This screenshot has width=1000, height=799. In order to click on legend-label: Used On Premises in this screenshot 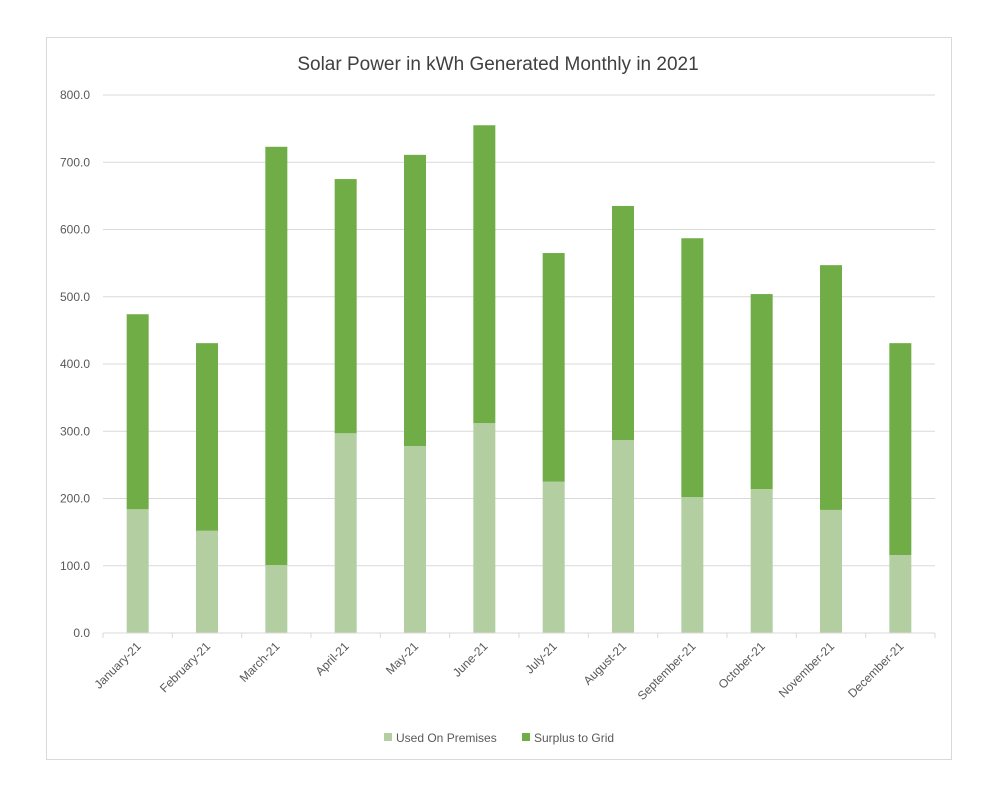, I will do `click(446, 738)`.